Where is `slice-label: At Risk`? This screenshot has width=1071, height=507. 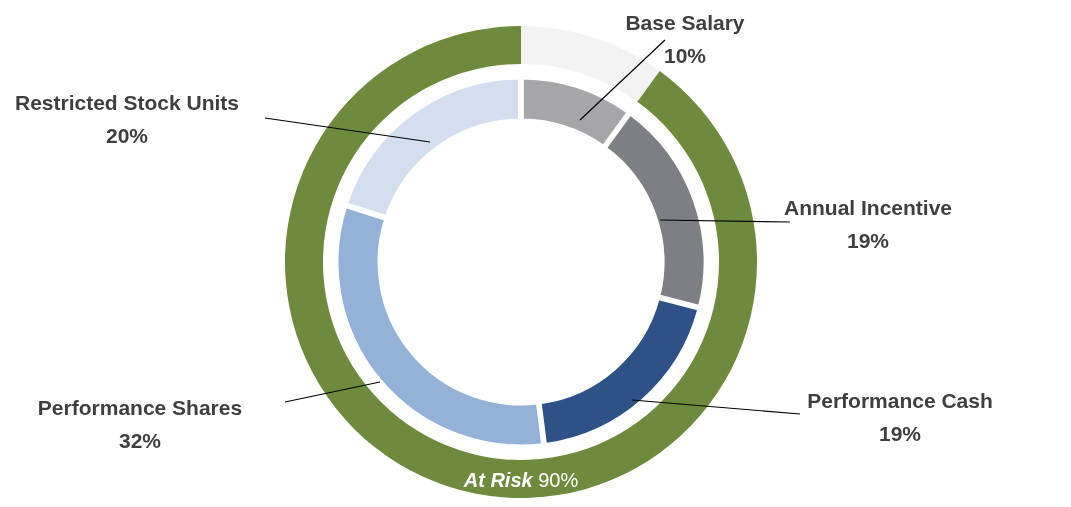 slice-label: At Risk is located at coordinates (500, 480).